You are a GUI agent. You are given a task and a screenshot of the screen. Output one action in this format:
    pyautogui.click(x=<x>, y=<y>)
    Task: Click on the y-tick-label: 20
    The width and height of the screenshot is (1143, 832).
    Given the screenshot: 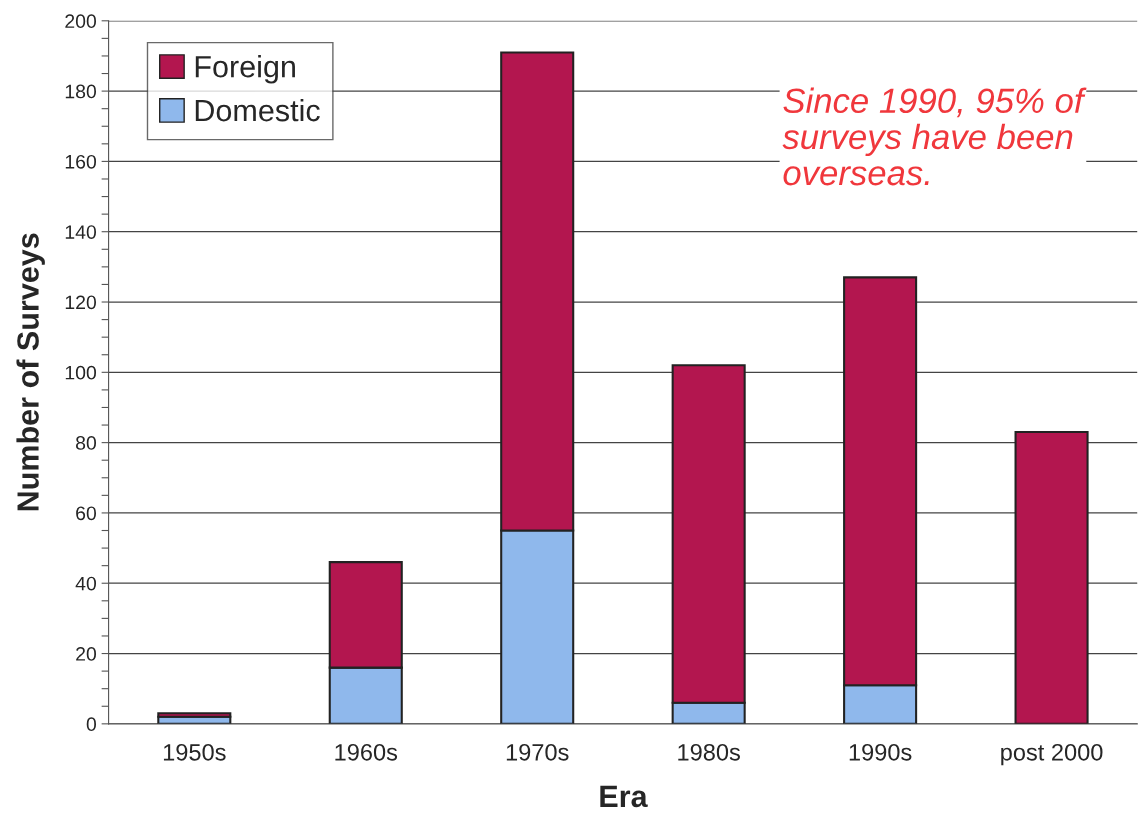 What is the action you would take?
    pyautogui.click(x=86, y=654)
    